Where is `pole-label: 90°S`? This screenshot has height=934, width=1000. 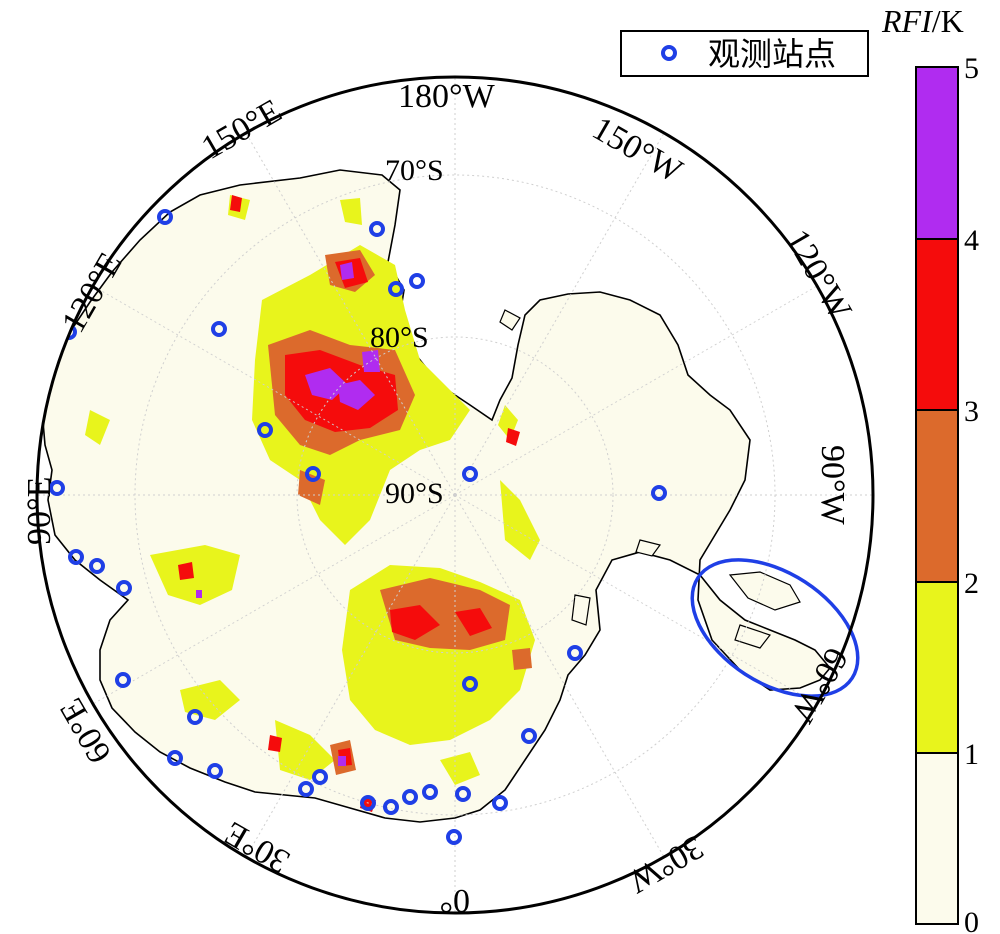
pole-label: 90°S is located at coordinates (414, 493).